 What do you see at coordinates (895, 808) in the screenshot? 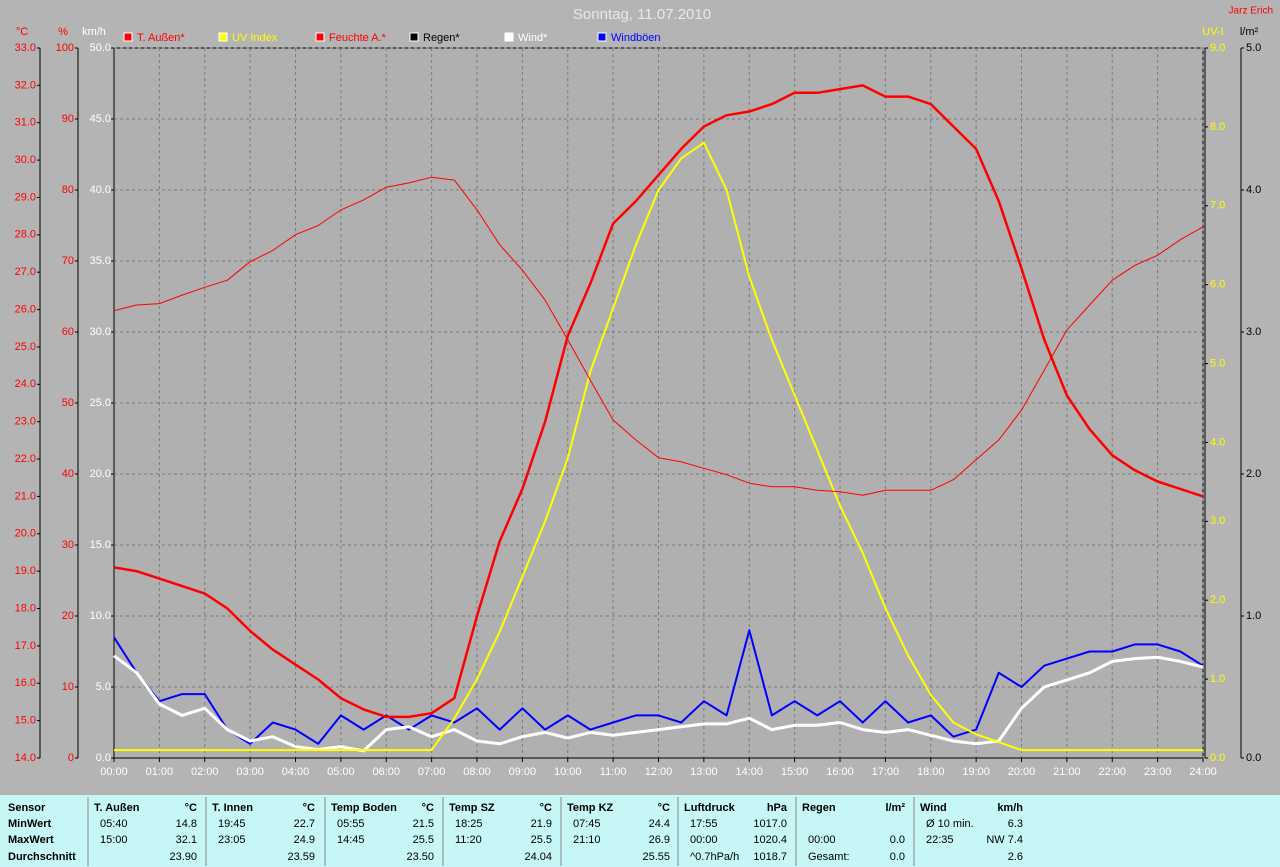
I see `group-unit: l/m²` at bounding box center [895, 808].